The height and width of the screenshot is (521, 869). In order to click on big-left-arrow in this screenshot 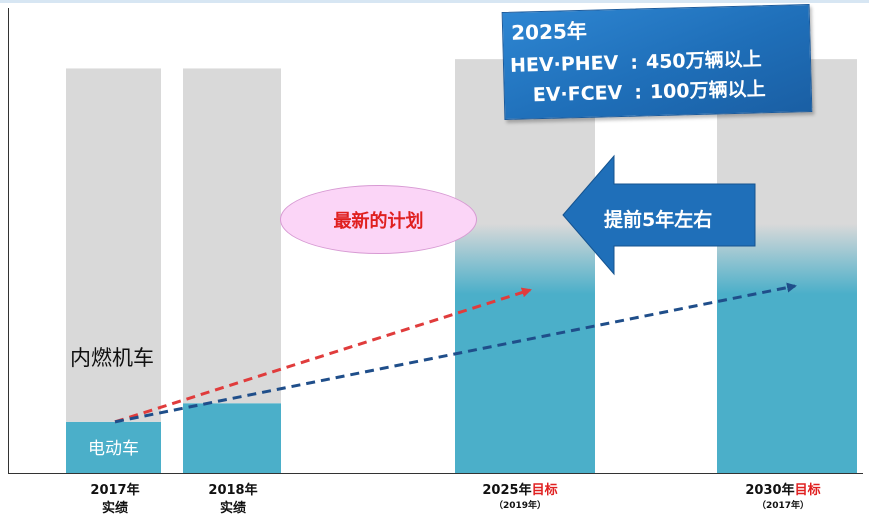, I will do `click(659, 215)`.